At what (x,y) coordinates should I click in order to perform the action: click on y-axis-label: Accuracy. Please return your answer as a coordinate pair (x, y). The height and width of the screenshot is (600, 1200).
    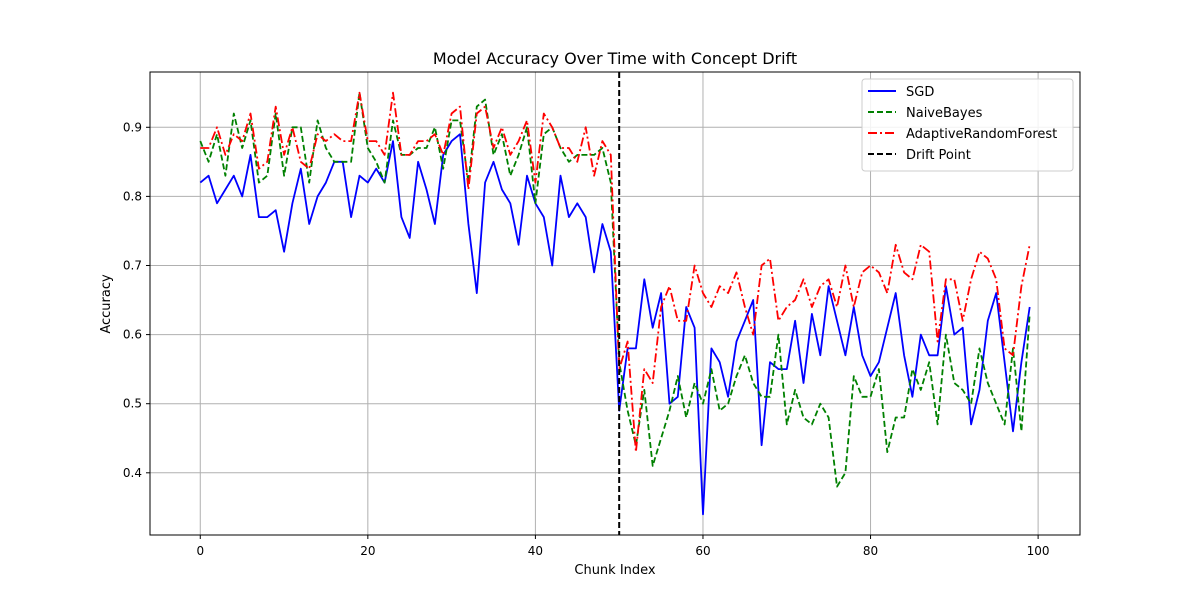
    Looking at the image, I should click on (106, 304).